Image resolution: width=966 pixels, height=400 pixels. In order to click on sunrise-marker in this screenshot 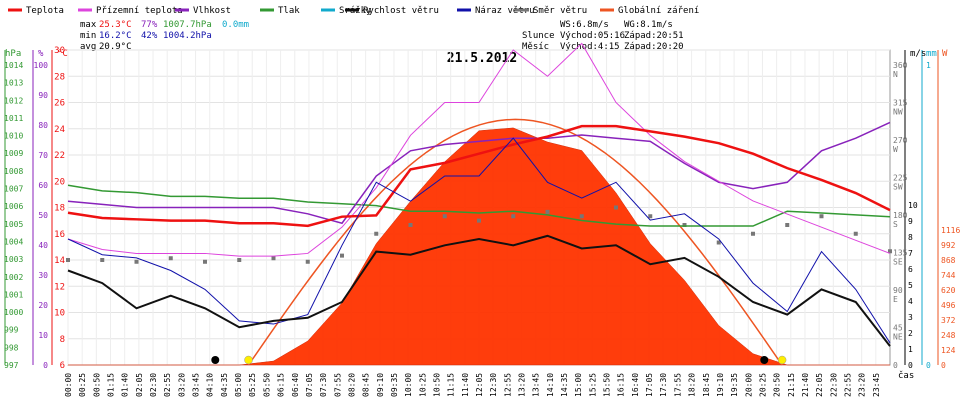, I will do `click(248, 360)`.